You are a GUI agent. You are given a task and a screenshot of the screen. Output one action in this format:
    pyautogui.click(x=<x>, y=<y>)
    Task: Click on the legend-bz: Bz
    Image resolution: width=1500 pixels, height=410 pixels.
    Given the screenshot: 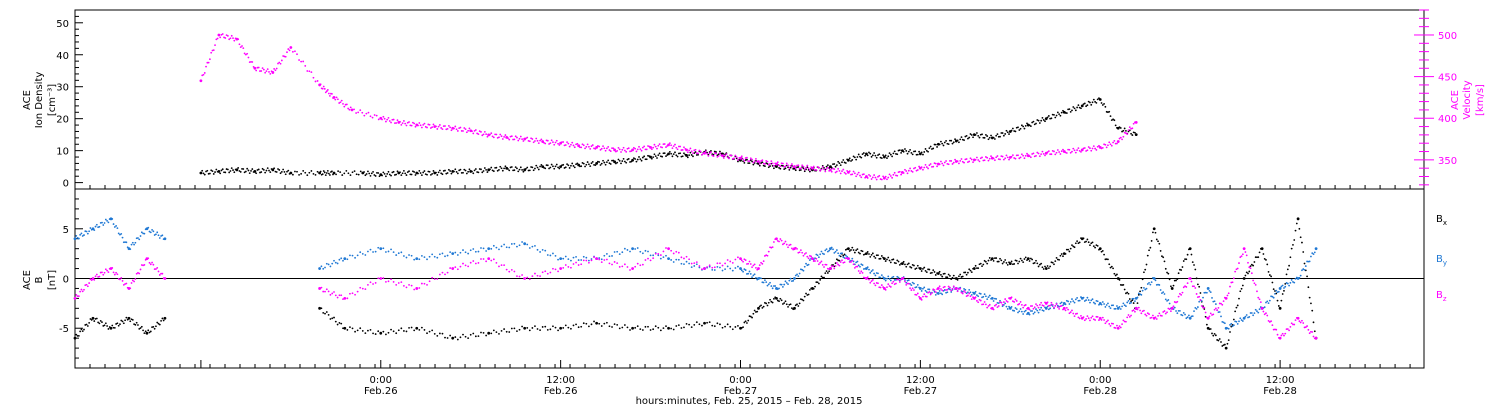 What is the action you would take?
    pyautogui.click(x=1441, y=296)
    